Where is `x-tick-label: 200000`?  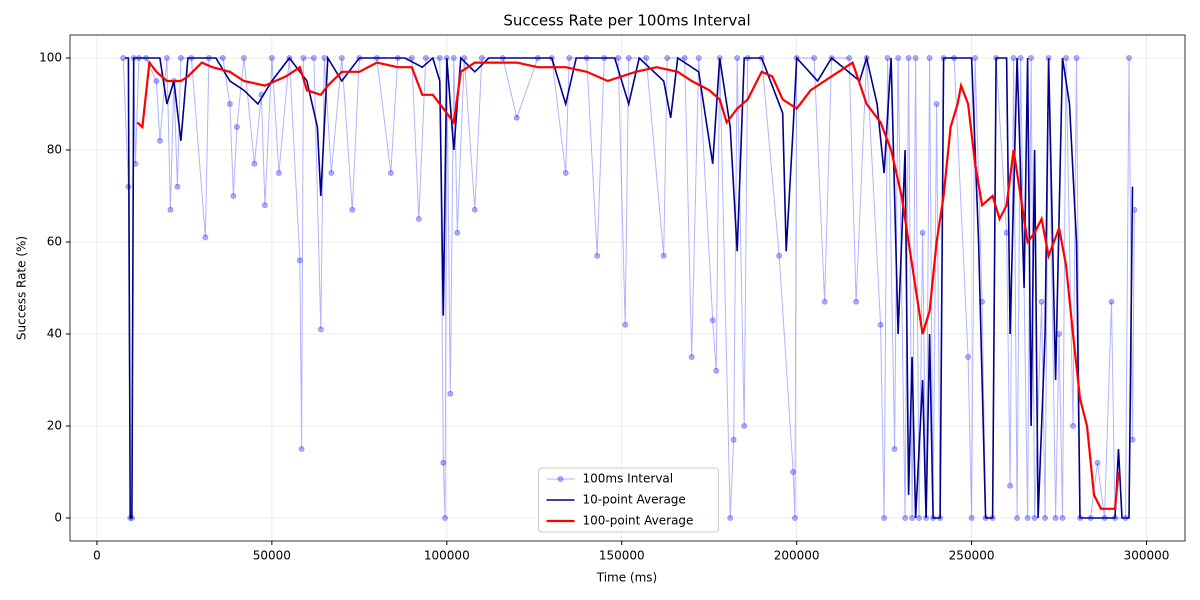 x-tick-label: 200000 is located at coordinates (797, 556).